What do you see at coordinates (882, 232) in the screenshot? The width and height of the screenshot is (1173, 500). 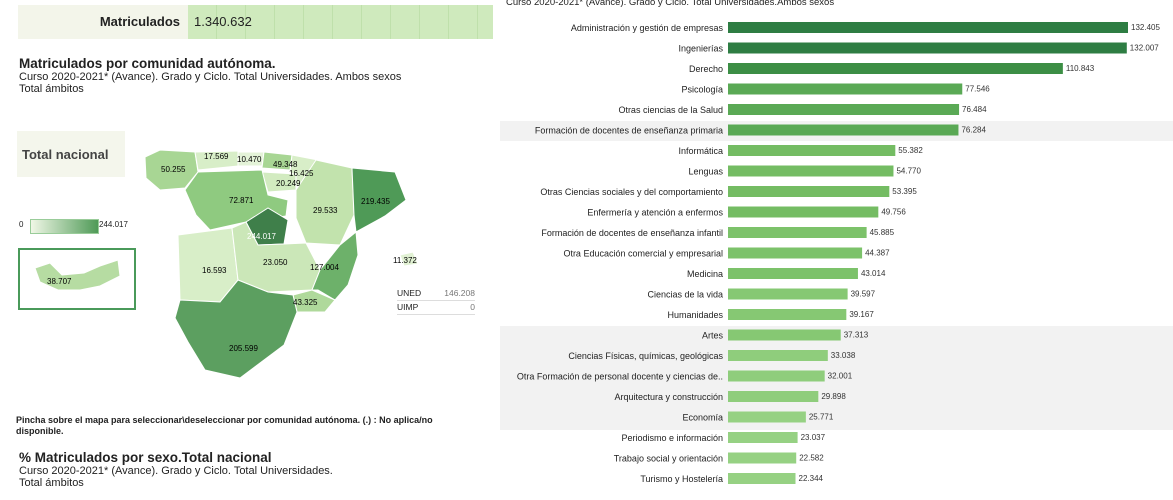 I see `bar-value-label: 45.885` at bounding box center [882, 232].